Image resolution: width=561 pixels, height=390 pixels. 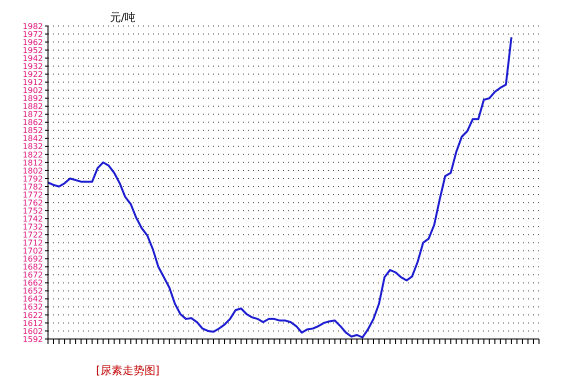 I want to click on y-tick-label: 1792, so click(x=32, y=179).